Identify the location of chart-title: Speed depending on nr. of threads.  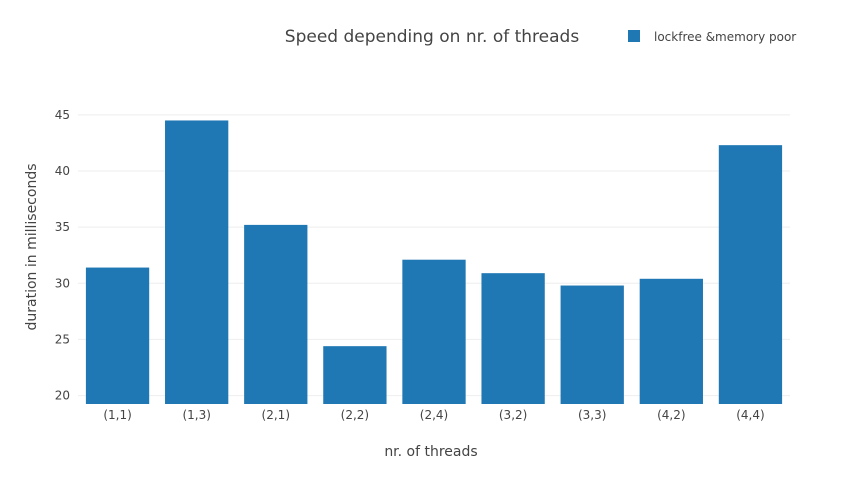
(432, 37).